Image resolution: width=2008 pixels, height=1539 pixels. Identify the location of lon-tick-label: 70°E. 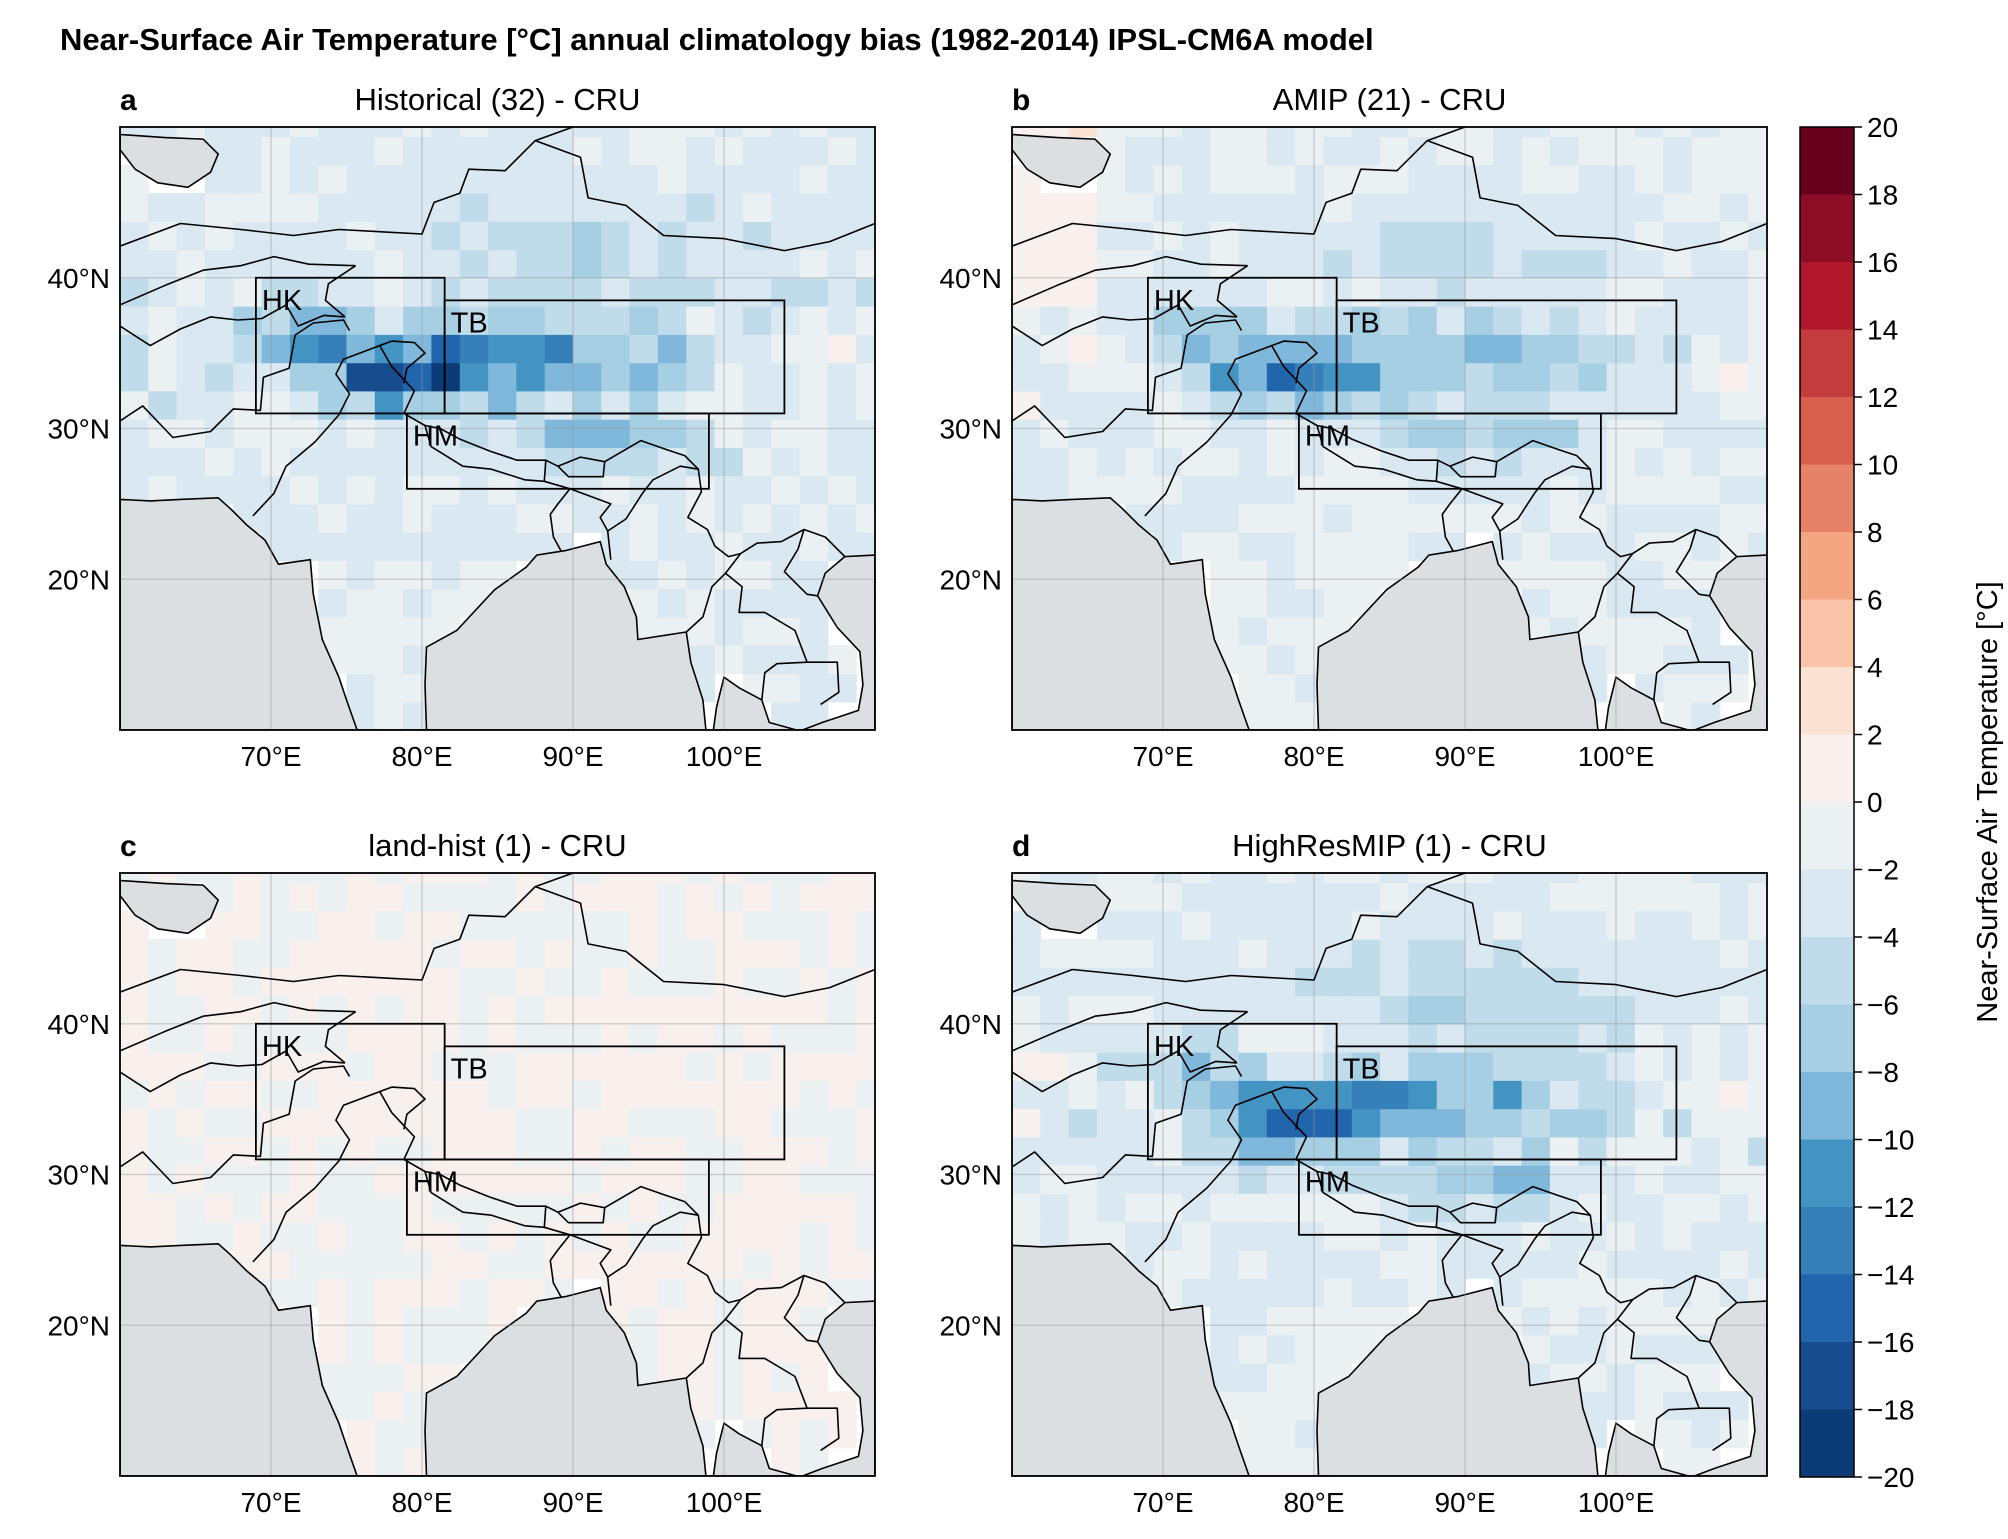
(1162, 1502).